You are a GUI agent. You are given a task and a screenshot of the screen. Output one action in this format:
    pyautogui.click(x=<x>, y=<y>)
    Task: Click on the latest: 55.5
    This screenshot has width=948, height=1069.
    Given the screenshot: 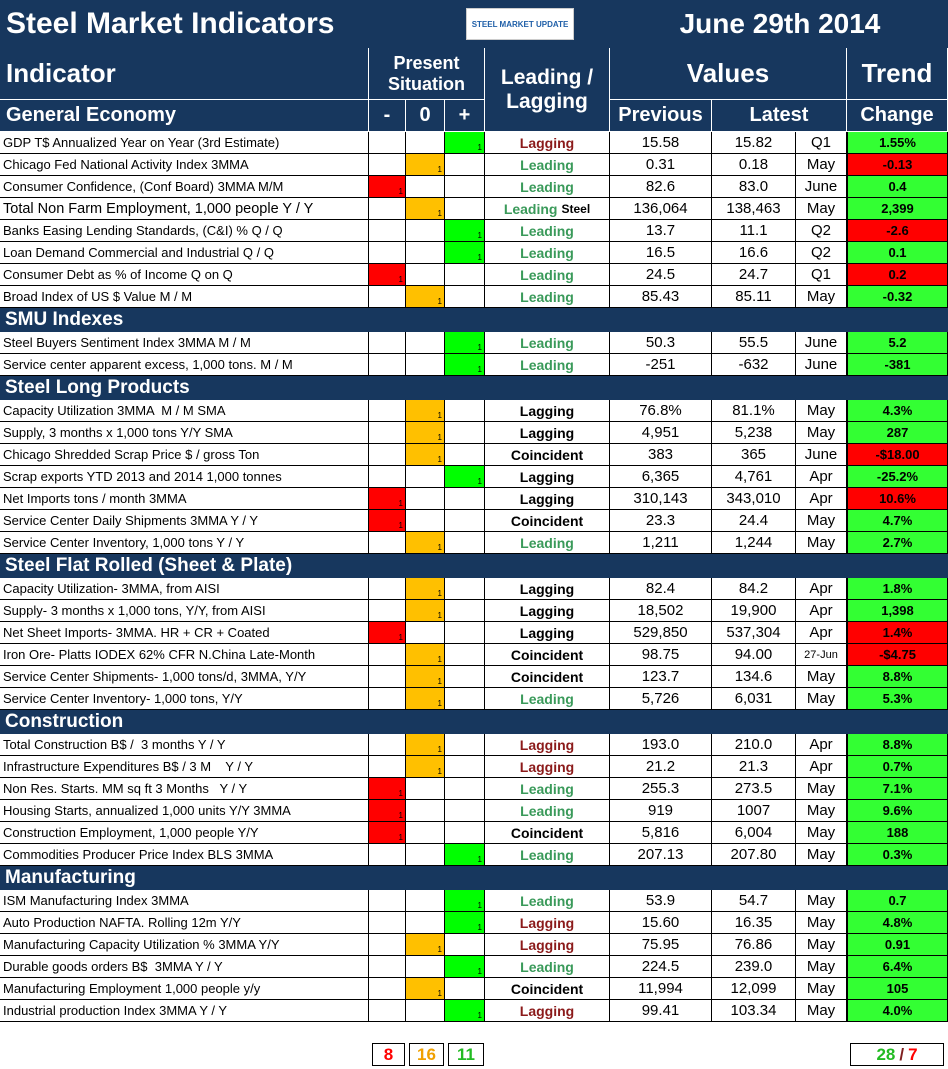 What is the action you would take?
    pyautogui.click(x=754, y=343)
    